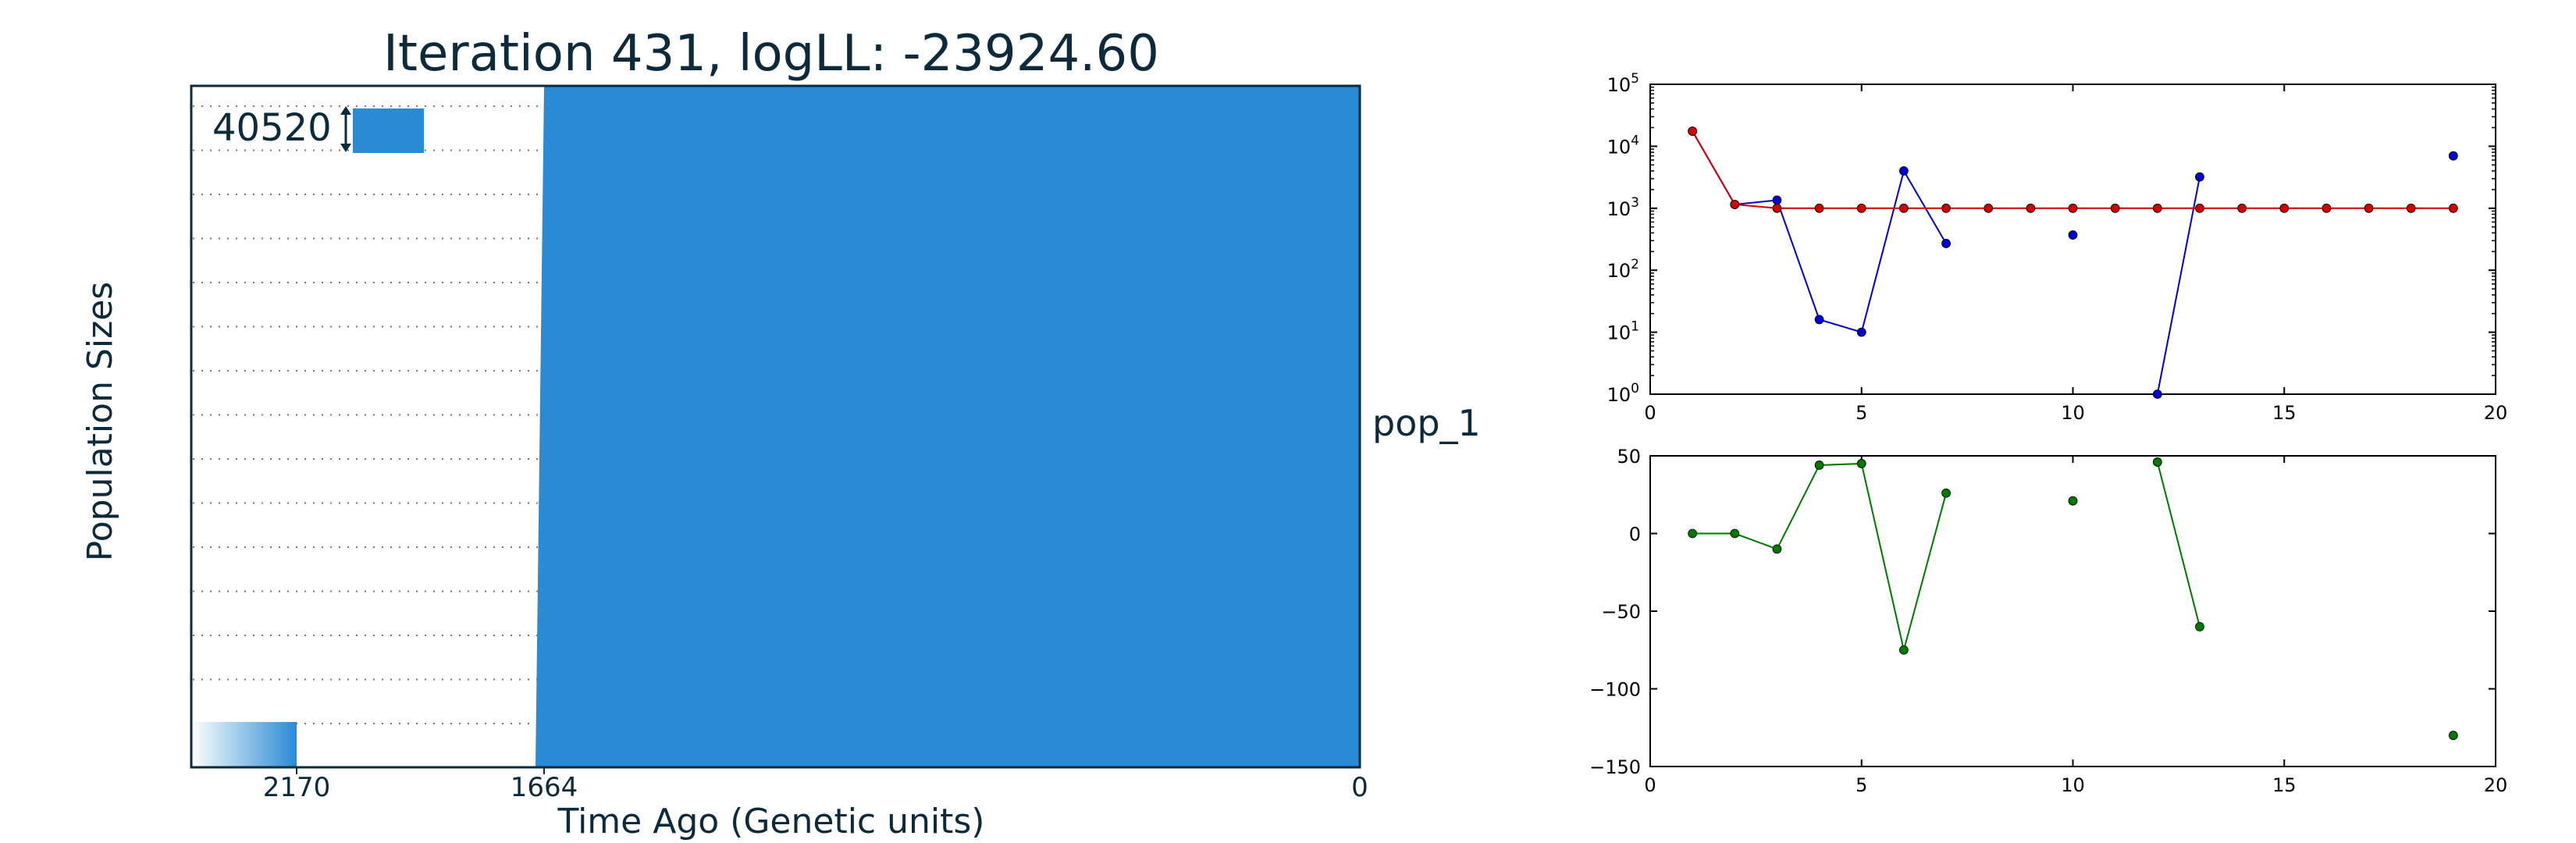 Image resolution: width=2576 pixels, height=843 pixels. Describe the element at coordinates (420, 771) in the screenshot. I see `time-tick-marks` at that location.